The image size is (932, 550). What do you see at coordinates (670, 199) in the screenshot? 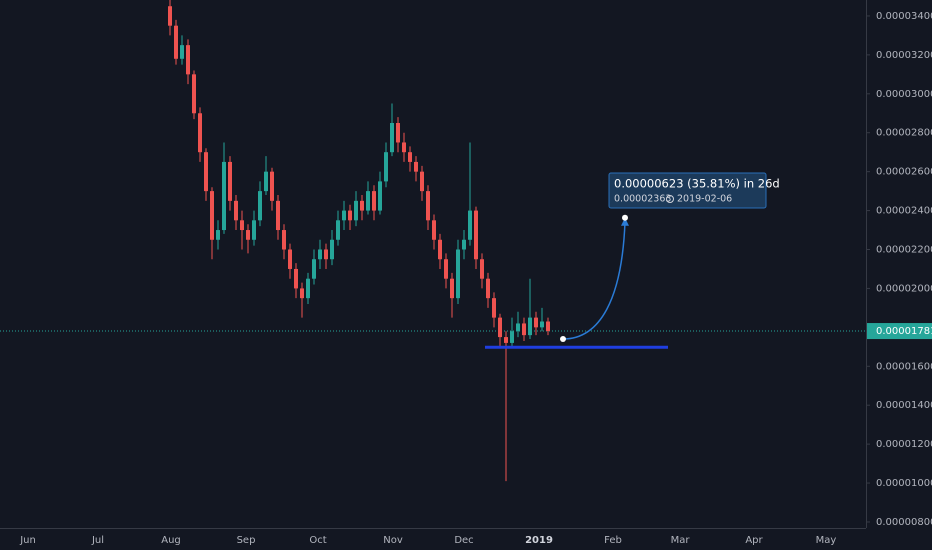
I see `clock-icon` at bounding box center [670, 199].